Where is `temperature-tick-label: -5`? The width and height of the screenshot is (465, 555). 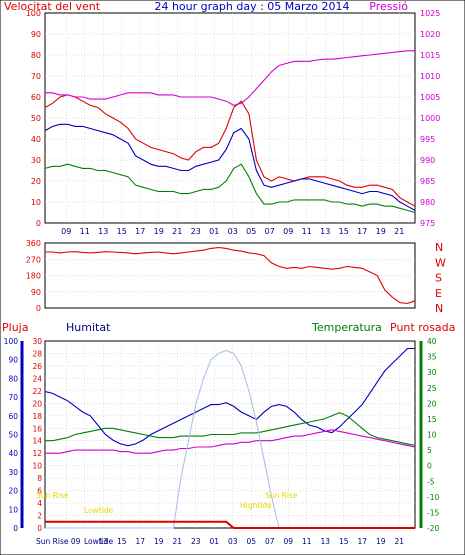 temperature-tick-label: -5 is located at coordinates (431, 481).